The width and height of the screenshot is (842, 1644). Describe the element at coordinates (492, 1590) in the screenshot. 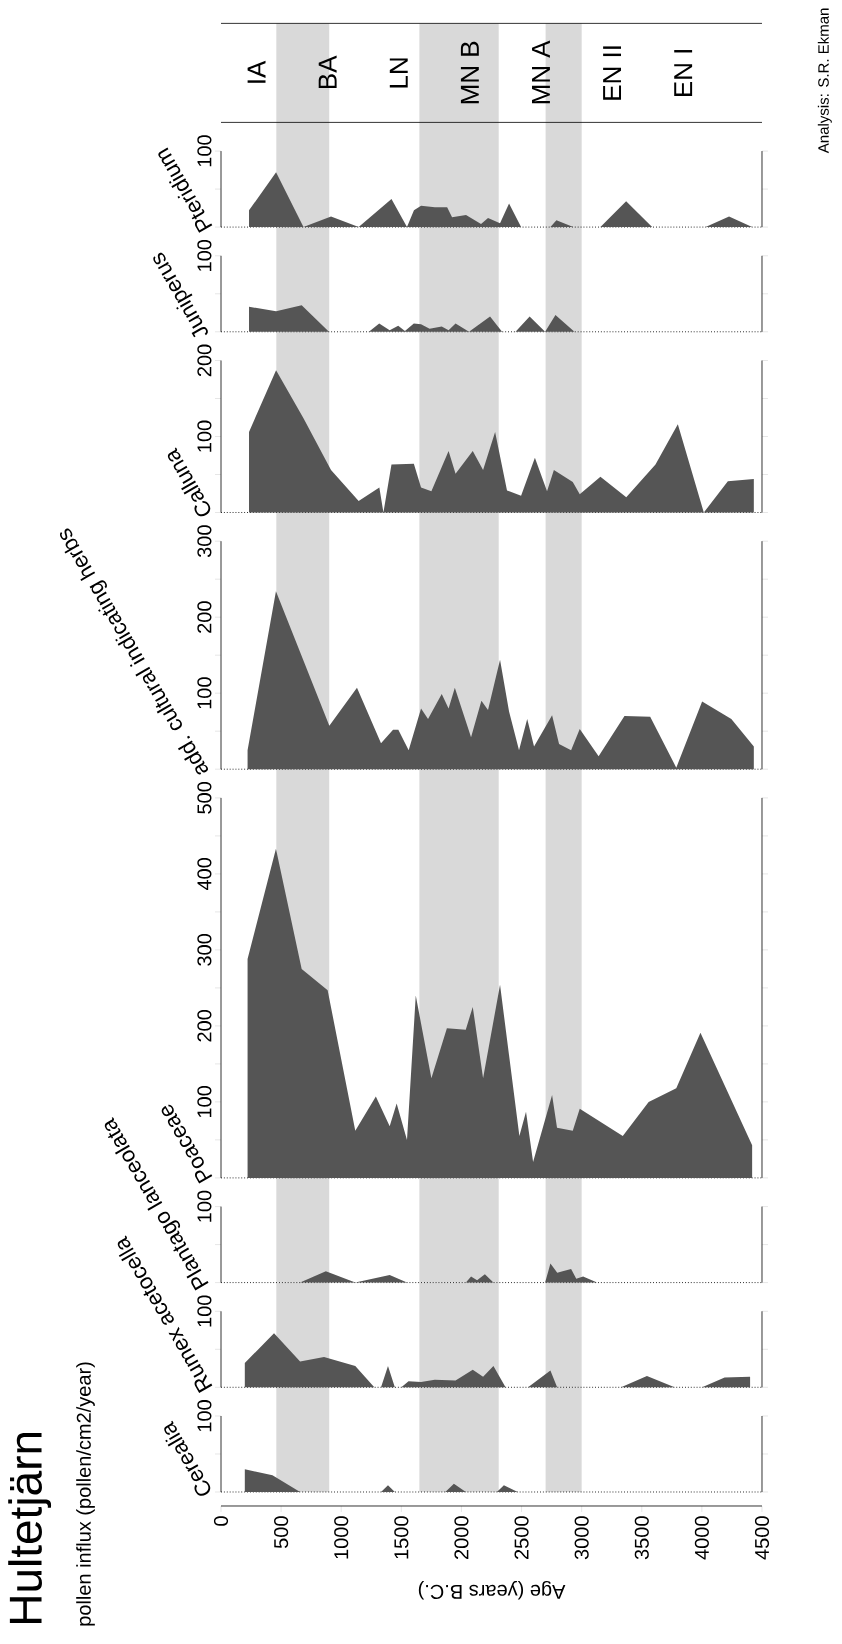

I see `x-axis-title: Age (years B.C.)` at that location.